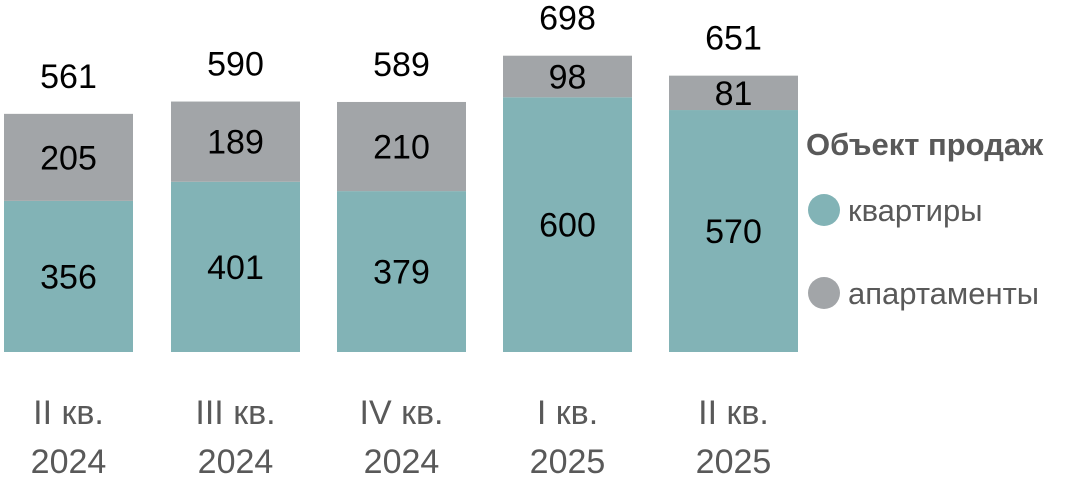 This screenshot has height=481, width=1087. Describe the element at coordinates (733, 39) in the screenshot. I see `total-value-label: 651` at that location.